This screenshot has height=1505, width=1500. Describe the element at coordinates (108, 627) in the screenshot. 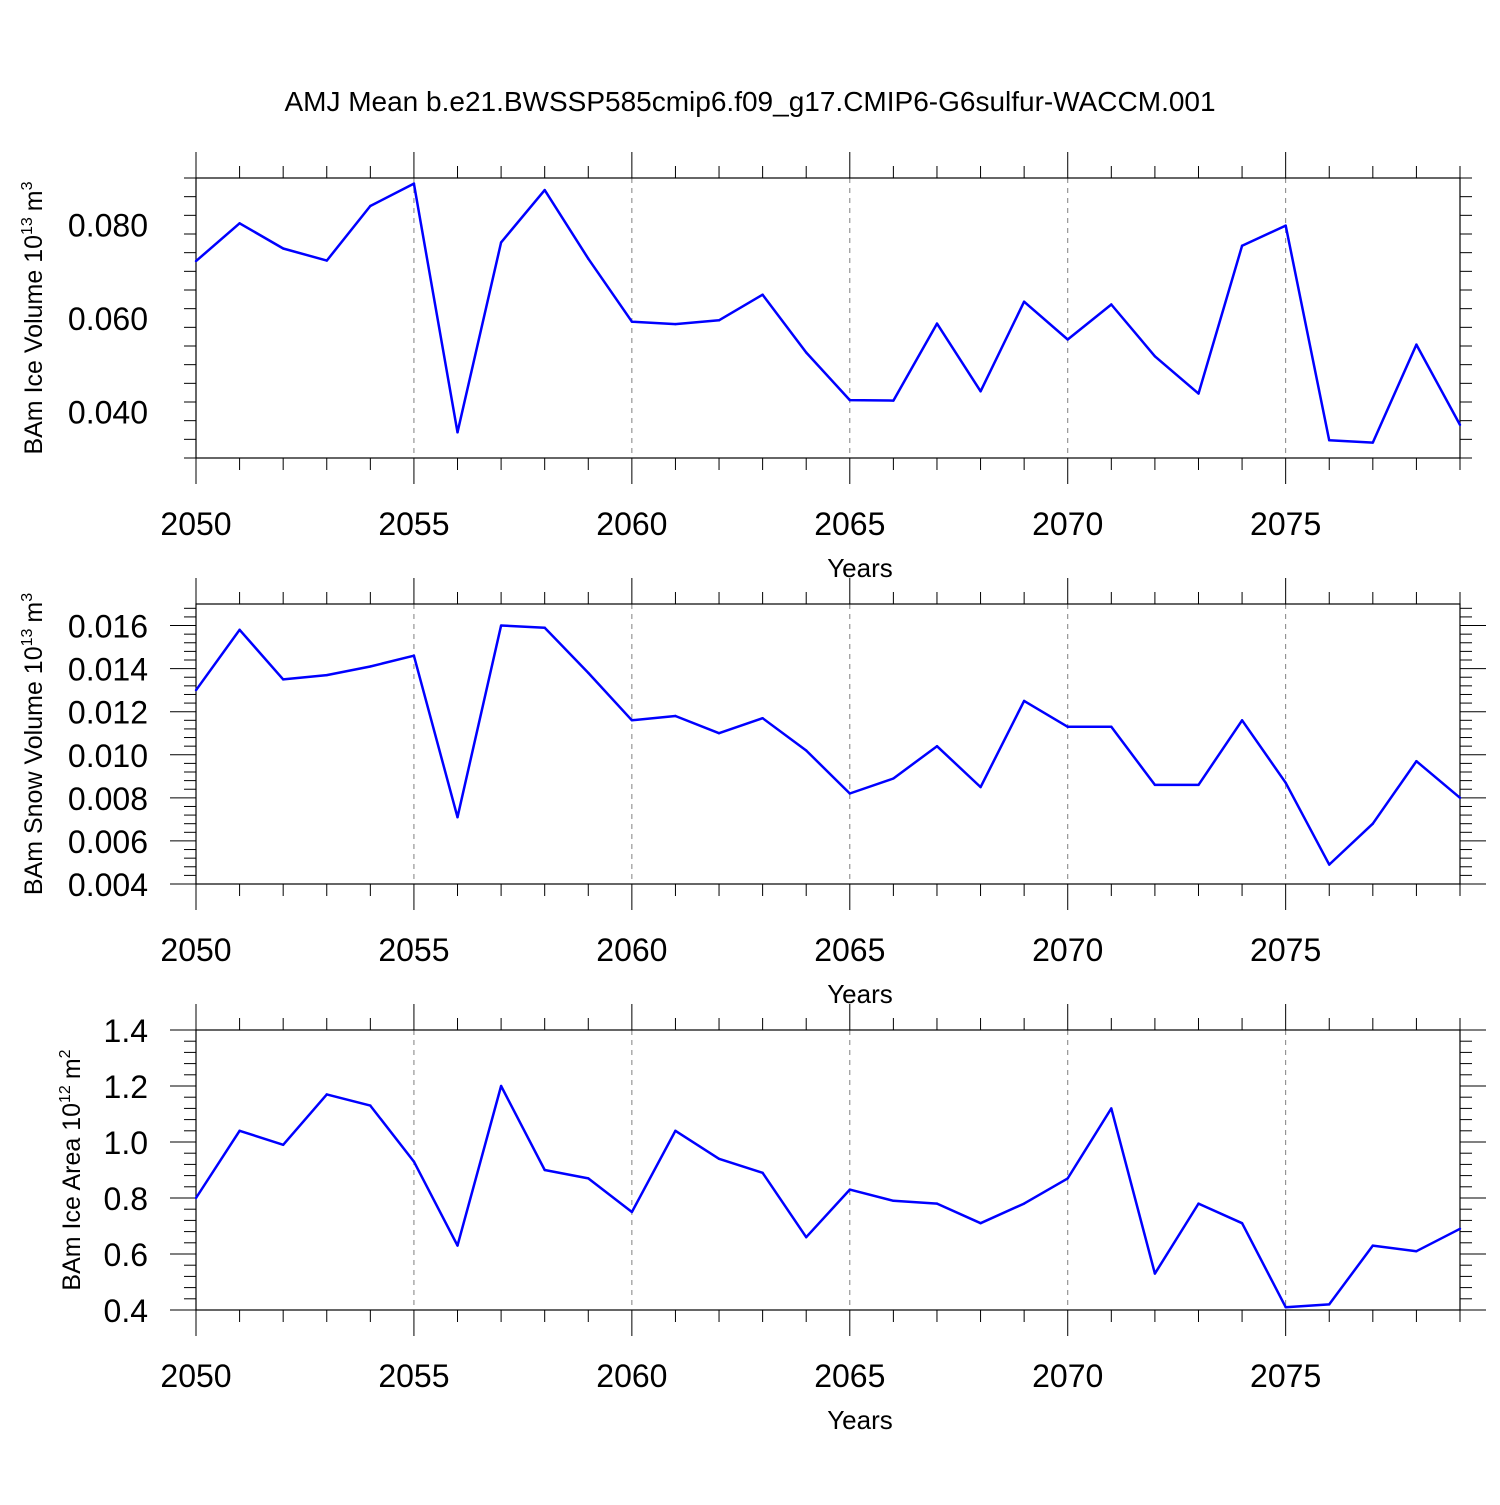

I see `y-tick-label: 0.016` at that location.